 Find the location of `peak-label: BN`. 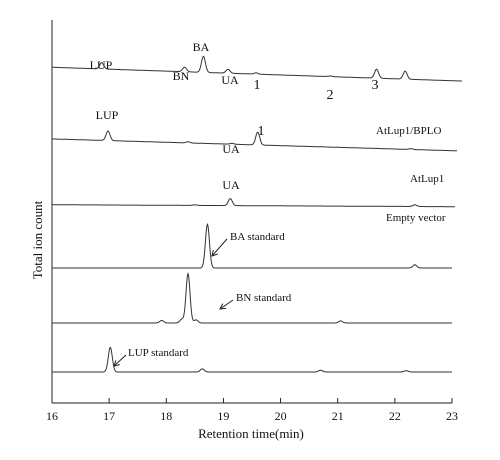

peak-label: BN is located at coordinates (181, 76).